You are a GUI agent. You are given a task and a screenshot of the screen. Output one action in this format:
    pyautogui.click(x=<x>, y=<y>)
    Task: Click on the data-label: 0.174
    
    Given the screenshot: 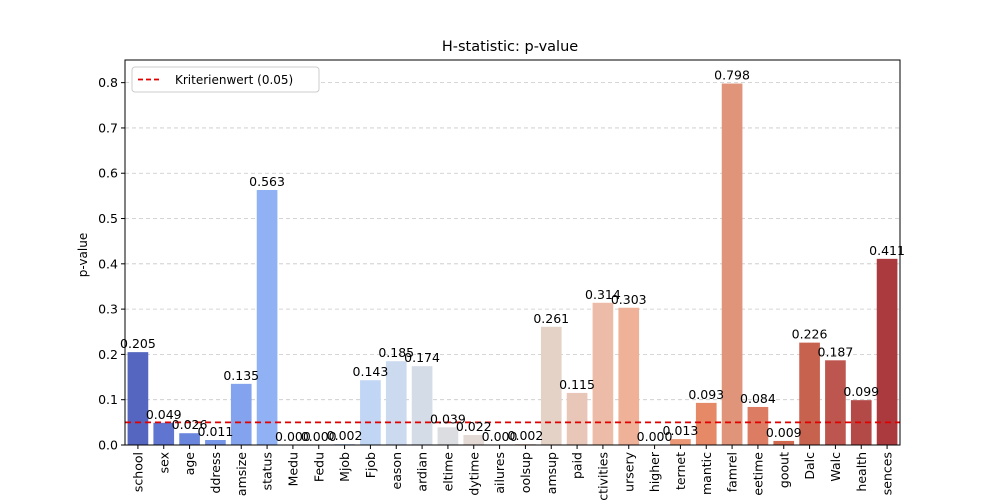 What is the action you would take?
    pyautogui.click(x=422, y=357)
    